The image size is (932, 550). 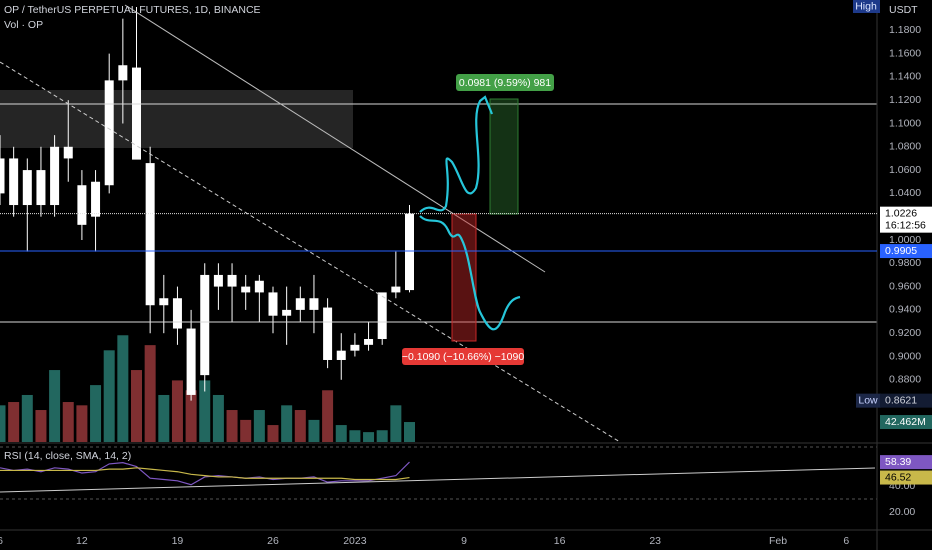 I want to click on zone, so click(x=176, y=119).